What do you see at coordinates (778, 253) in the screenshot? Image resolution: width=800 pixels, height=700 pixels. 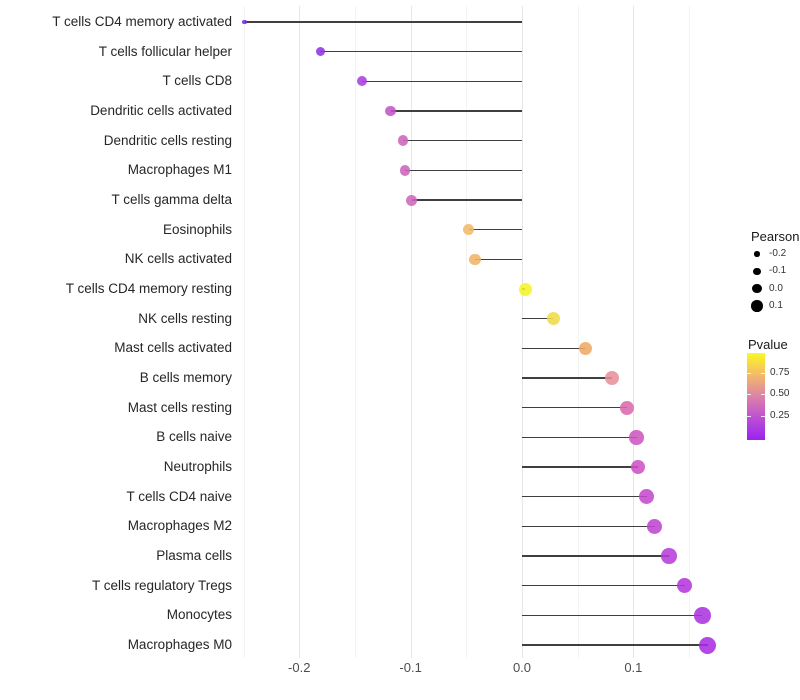 I see `legend-size-label: -0.2` at bounding box center [778, 253].